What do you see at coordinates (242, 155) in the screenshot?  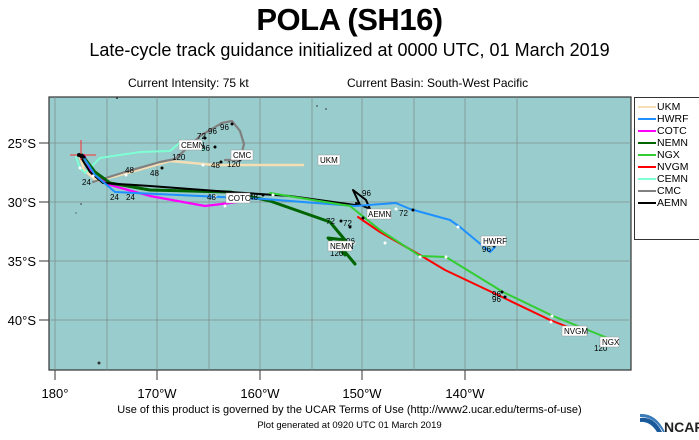 I see `label-cmc: CMC` at bounding box center [242, 155].